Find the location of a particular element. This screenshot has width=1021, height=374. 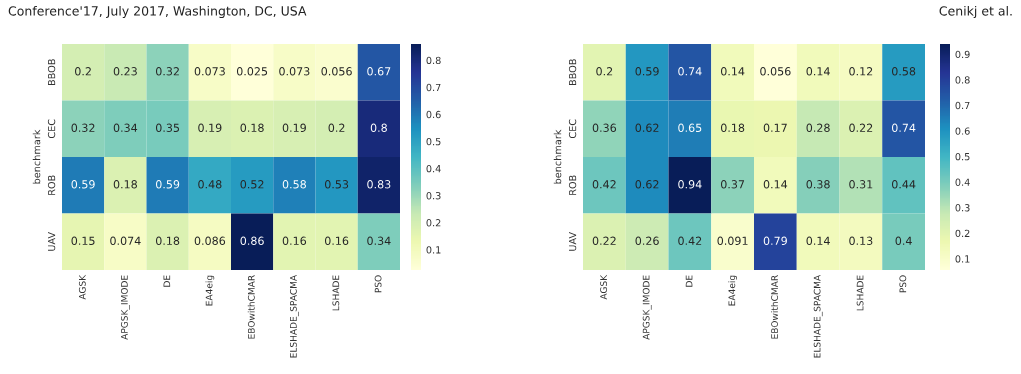

data-label: 0.53 is located at coordinates (336, 184).